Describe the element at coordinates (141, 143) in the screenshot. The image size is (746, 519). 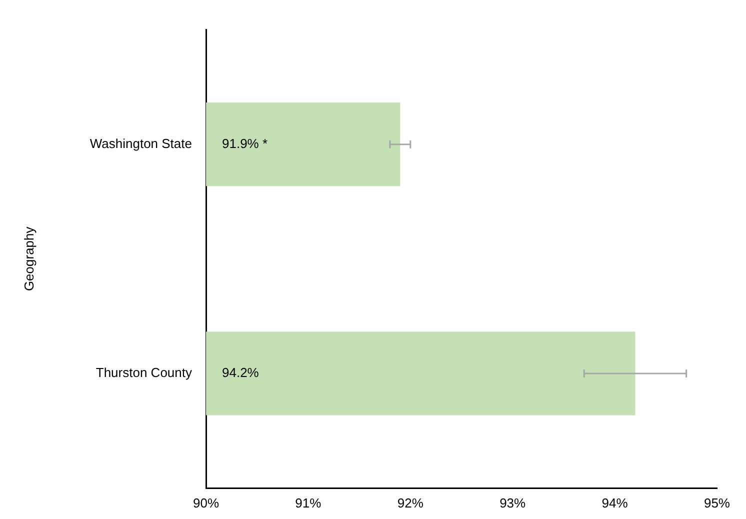
I see `y-tick-label: Washington State` at that location.